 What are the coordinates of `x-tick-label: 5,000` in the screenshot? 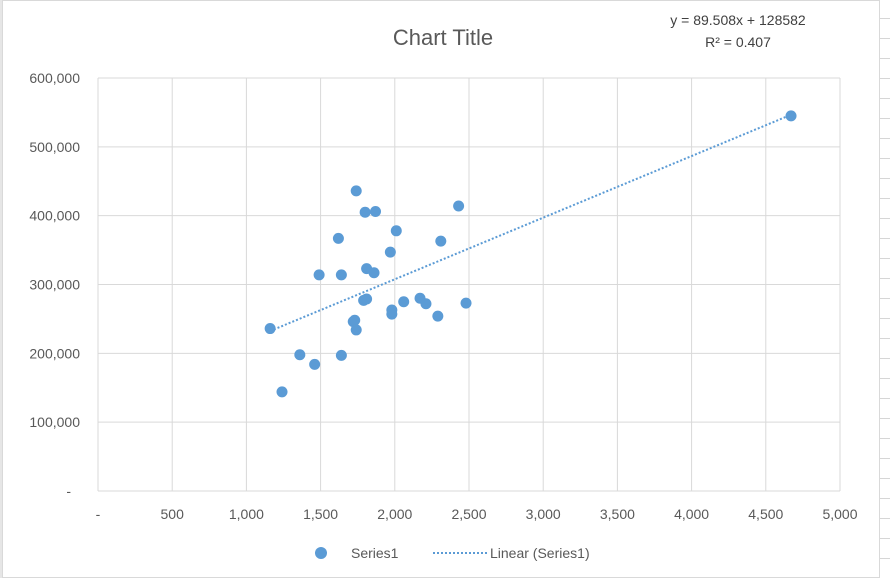 It's located at (839, 514).